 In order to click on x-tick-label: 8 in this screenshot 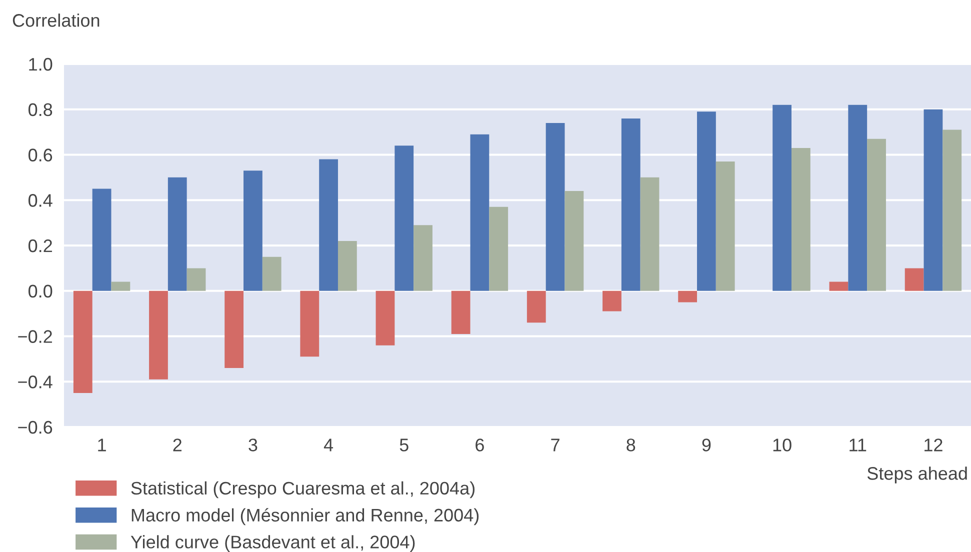, I will do `click(631, 445)`.